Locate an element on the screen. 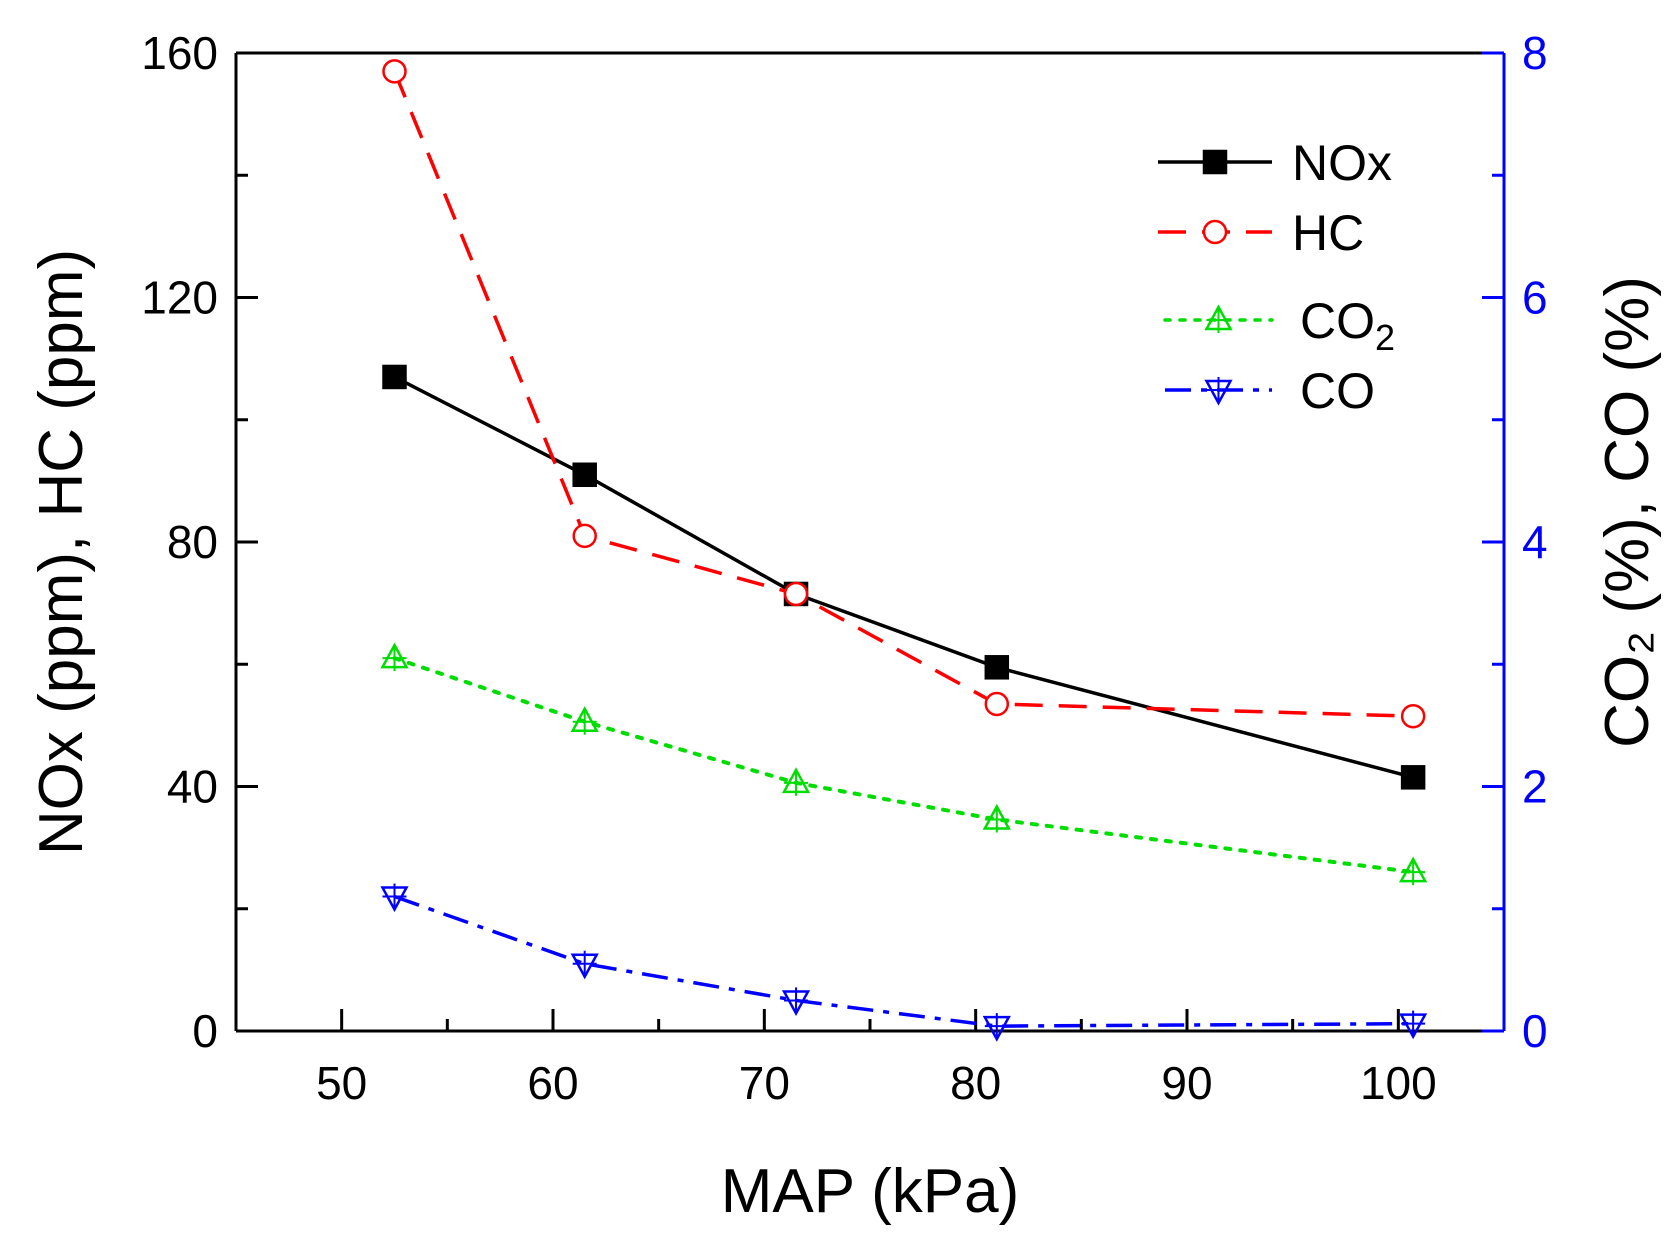  legend-marker-nox is located at coordinates (1215, 162).